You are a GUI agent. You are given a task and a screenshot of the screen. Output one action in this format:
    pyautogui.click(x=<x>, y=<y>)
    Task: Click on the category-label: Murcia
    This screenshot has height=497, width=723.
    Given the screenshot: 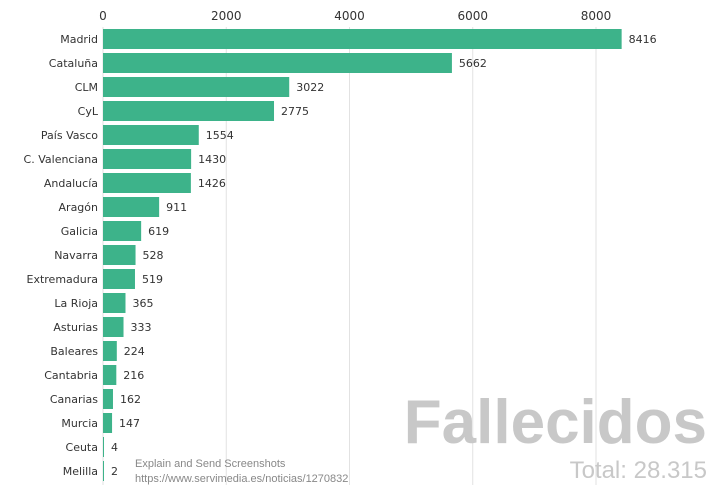 What is the action you would take?
    pyautogui.click(x=79, y=423)
    